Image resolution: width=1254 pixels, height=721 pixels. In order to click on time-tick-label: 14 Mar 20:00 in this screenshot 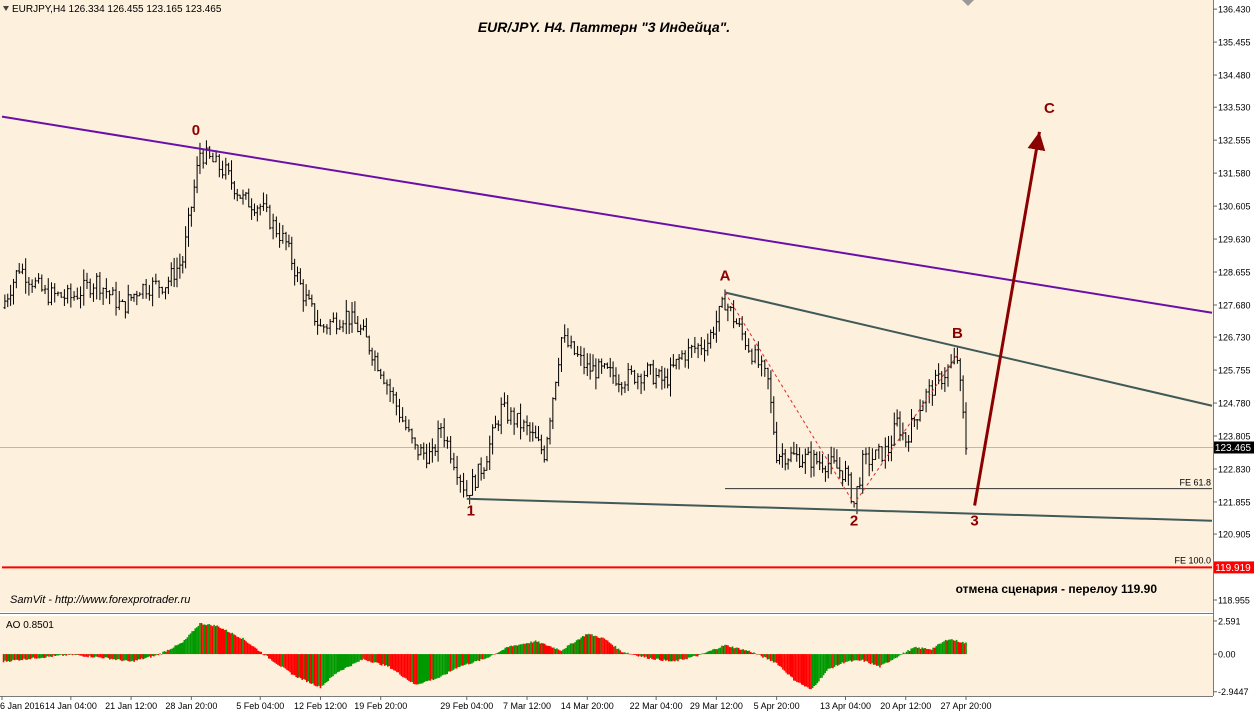, I will do `click(587, 706)`.